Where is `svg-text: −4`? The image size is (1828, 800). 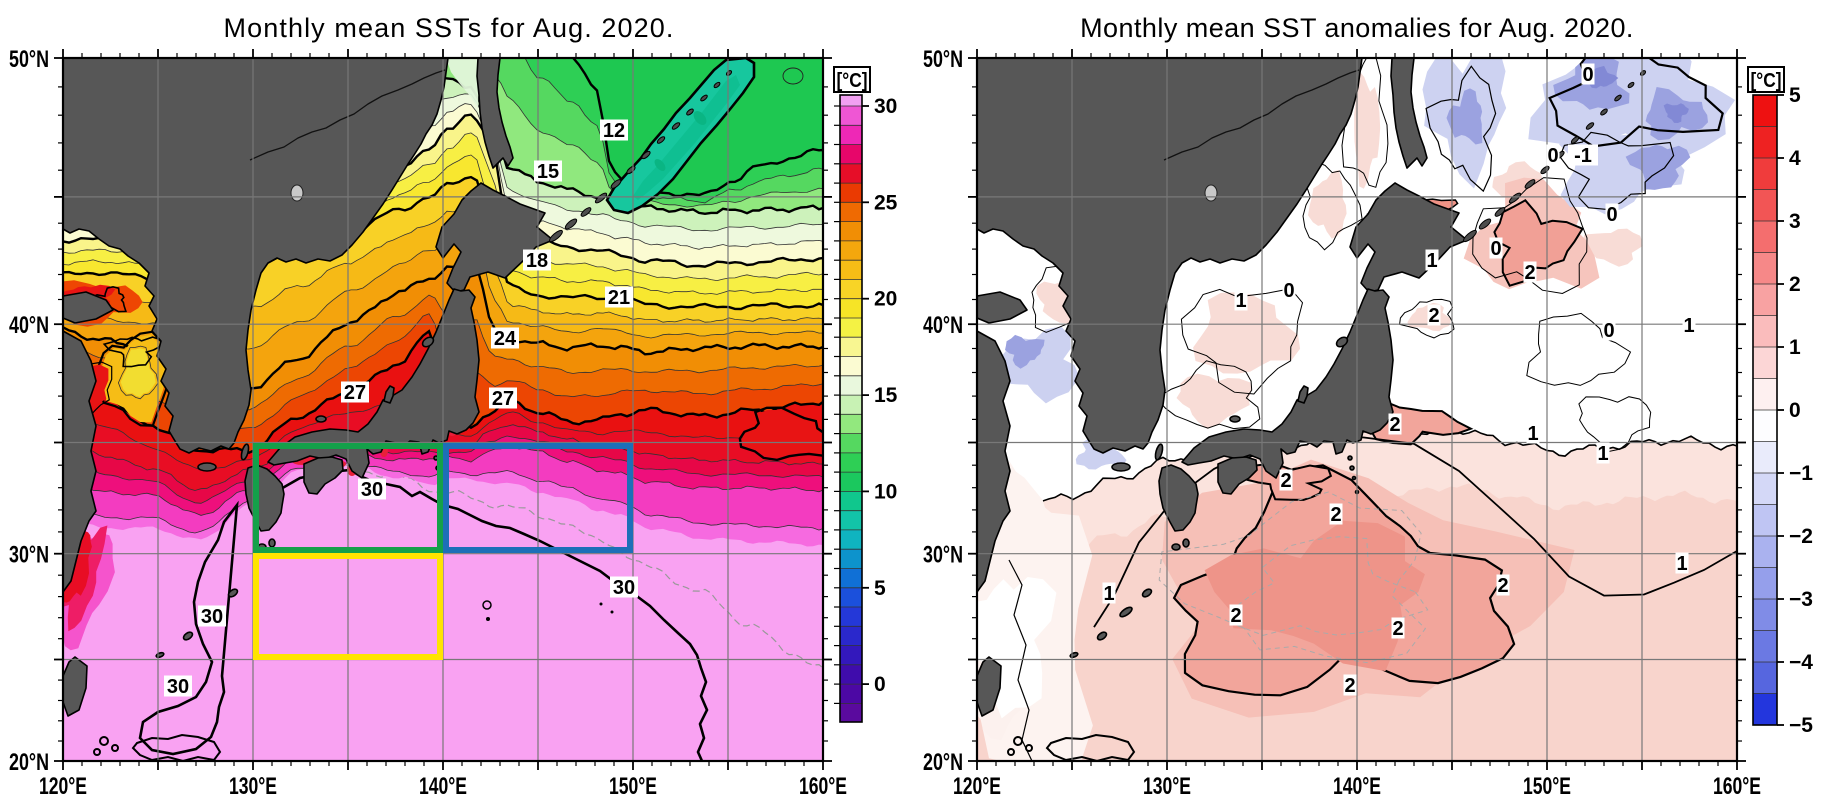
svg-text: −4 is located at coordinates (1801, 662).